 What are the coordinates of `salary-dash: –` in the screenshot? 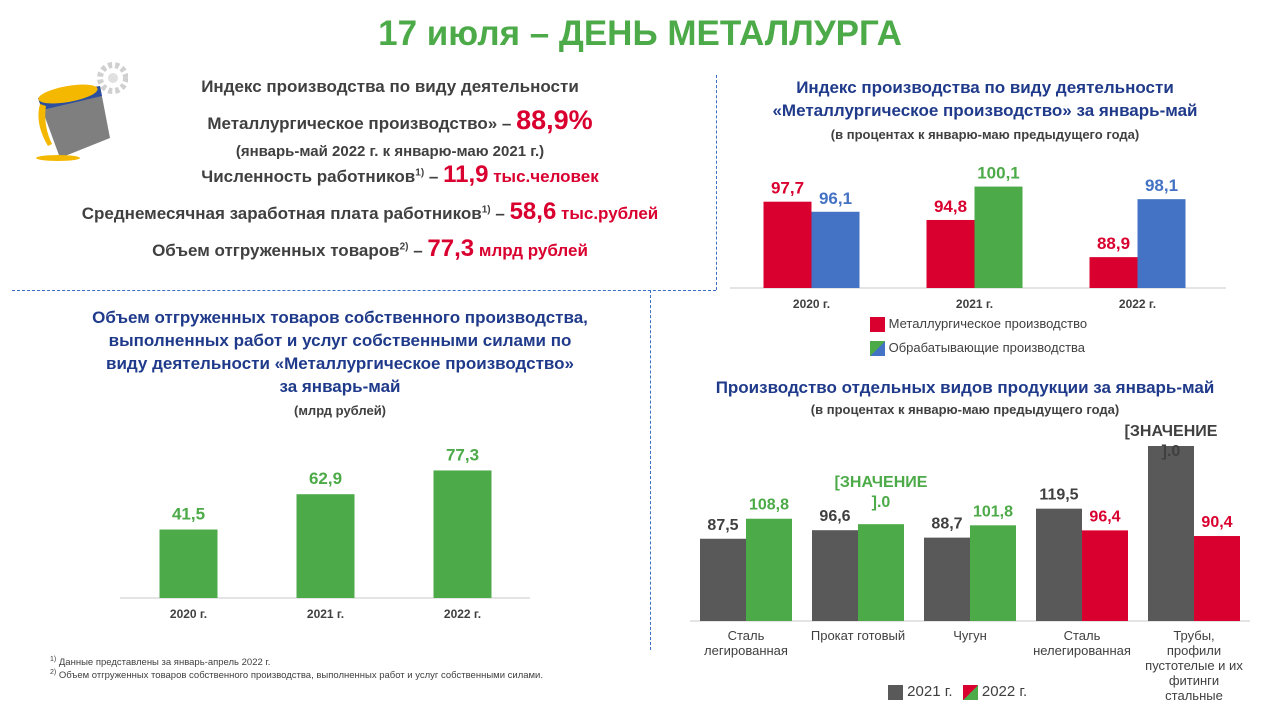 It's located at (497, 213).